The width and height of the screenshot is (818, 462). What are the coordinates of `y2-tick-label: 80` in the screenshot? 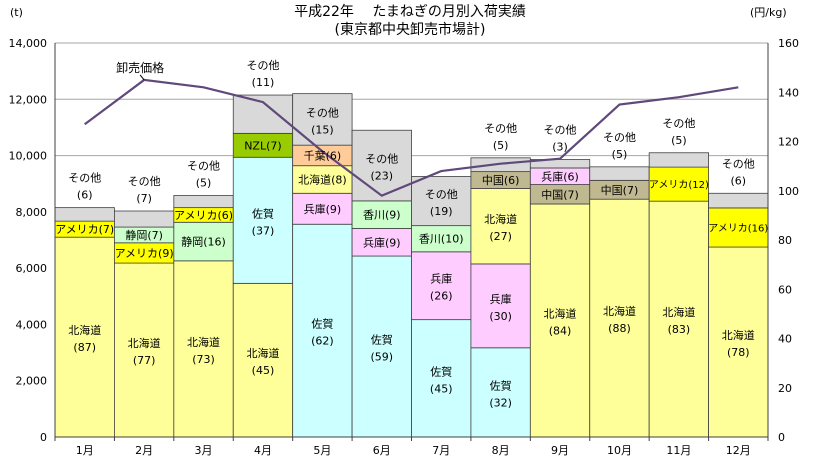 It's located at (785, 240).